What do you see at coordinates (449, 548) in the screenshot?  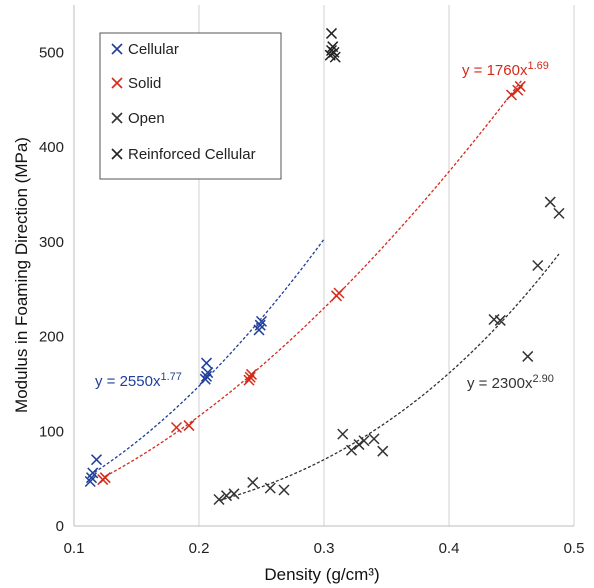 I see `x-tick-label: 0.4` at bounding box center [449, 548].